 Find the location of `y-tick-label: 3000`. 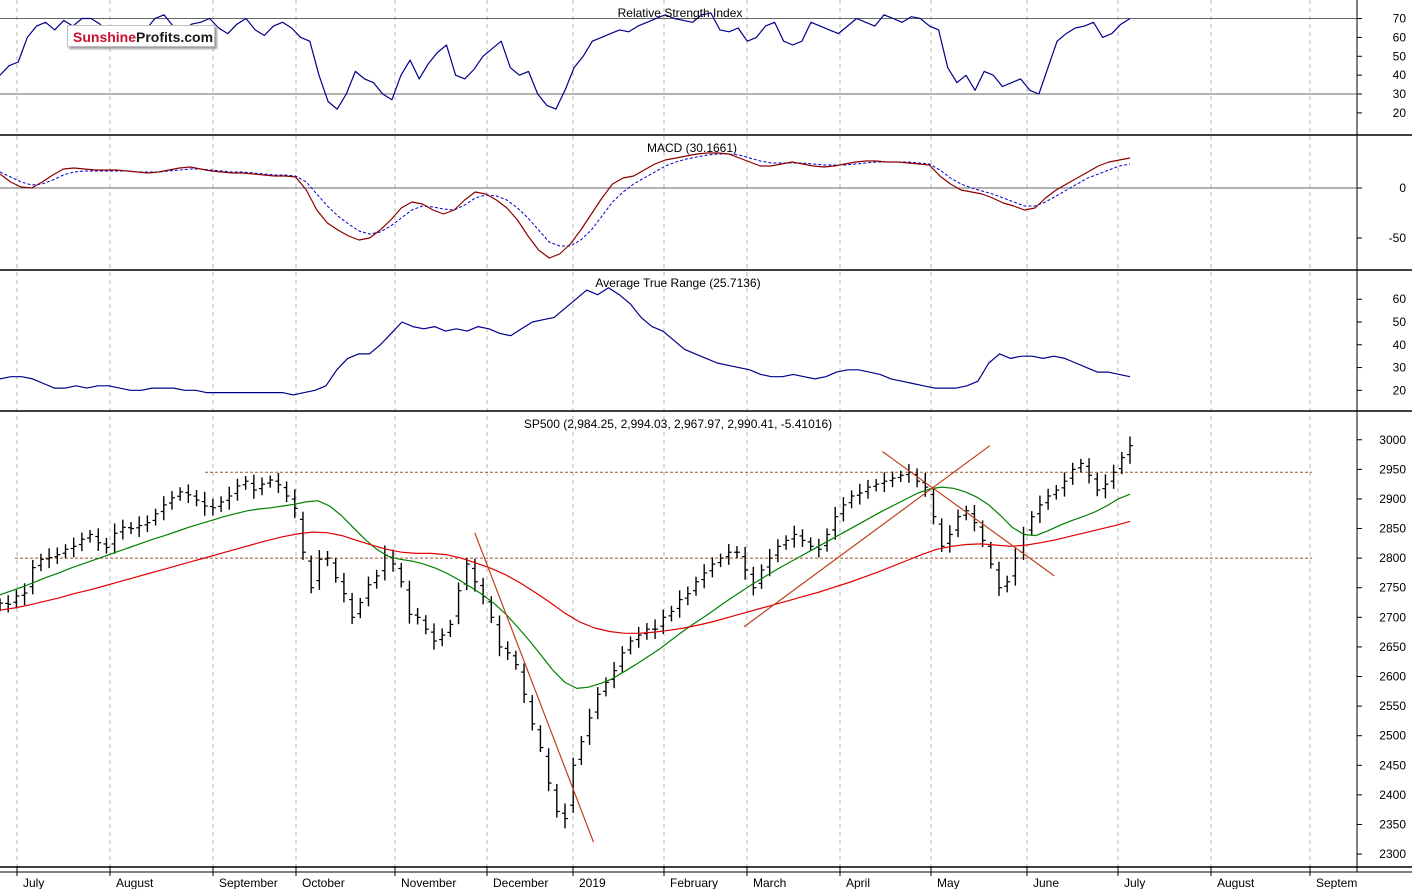

y-tick-label: 3000 is located at coordinates (1392, 440).